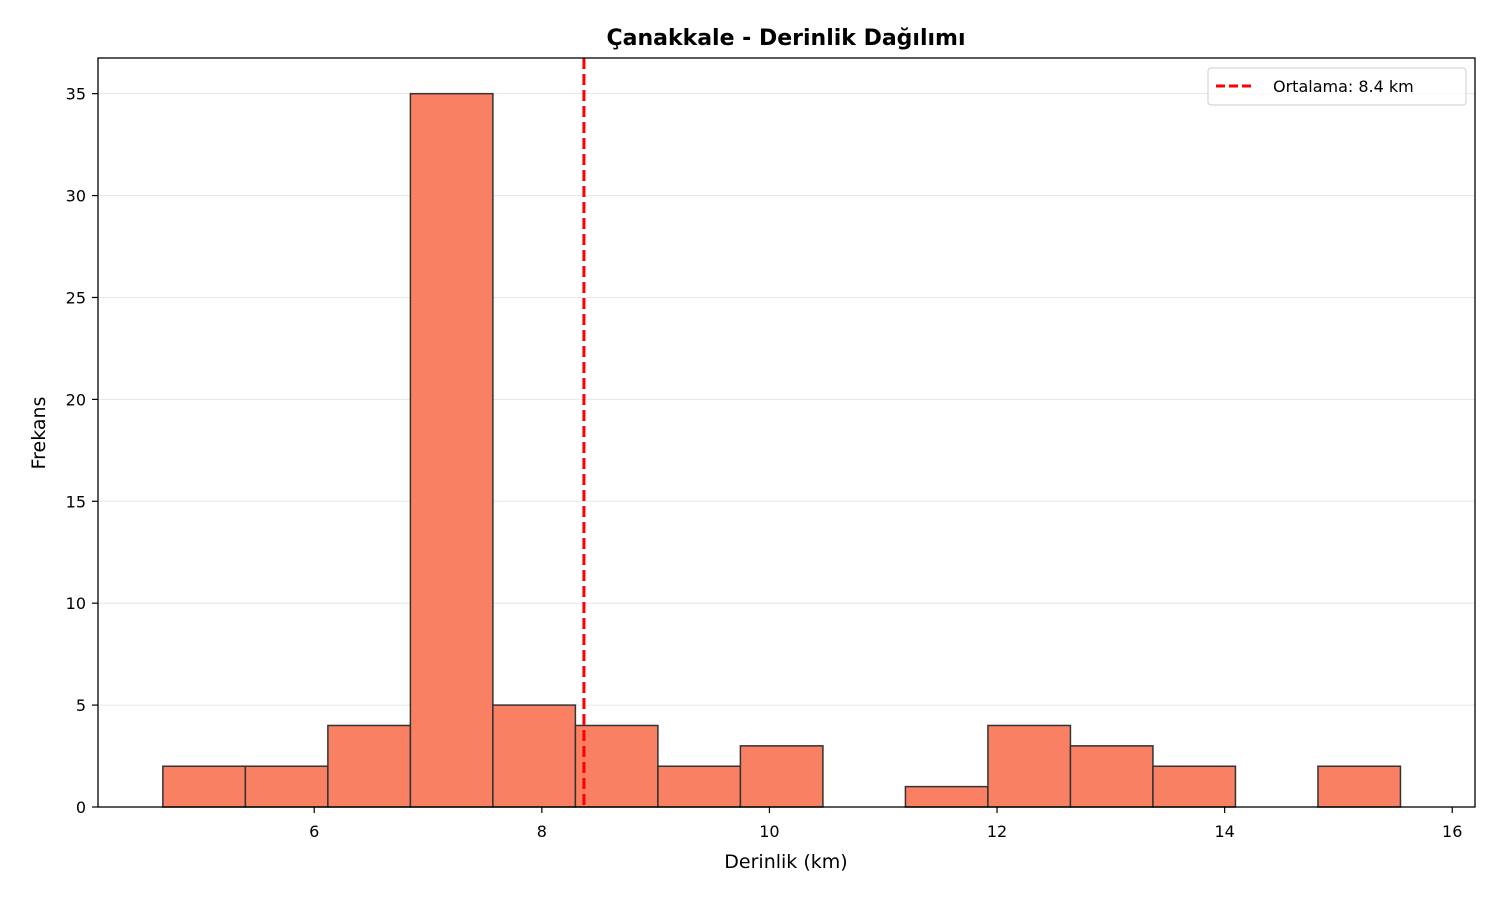 The height and width of the screenshot is (900, 1500). What do you see at coordinates (314, 831) in the screenshot?
I see `x-tick-label: 6` at bounding box center [314, 831].